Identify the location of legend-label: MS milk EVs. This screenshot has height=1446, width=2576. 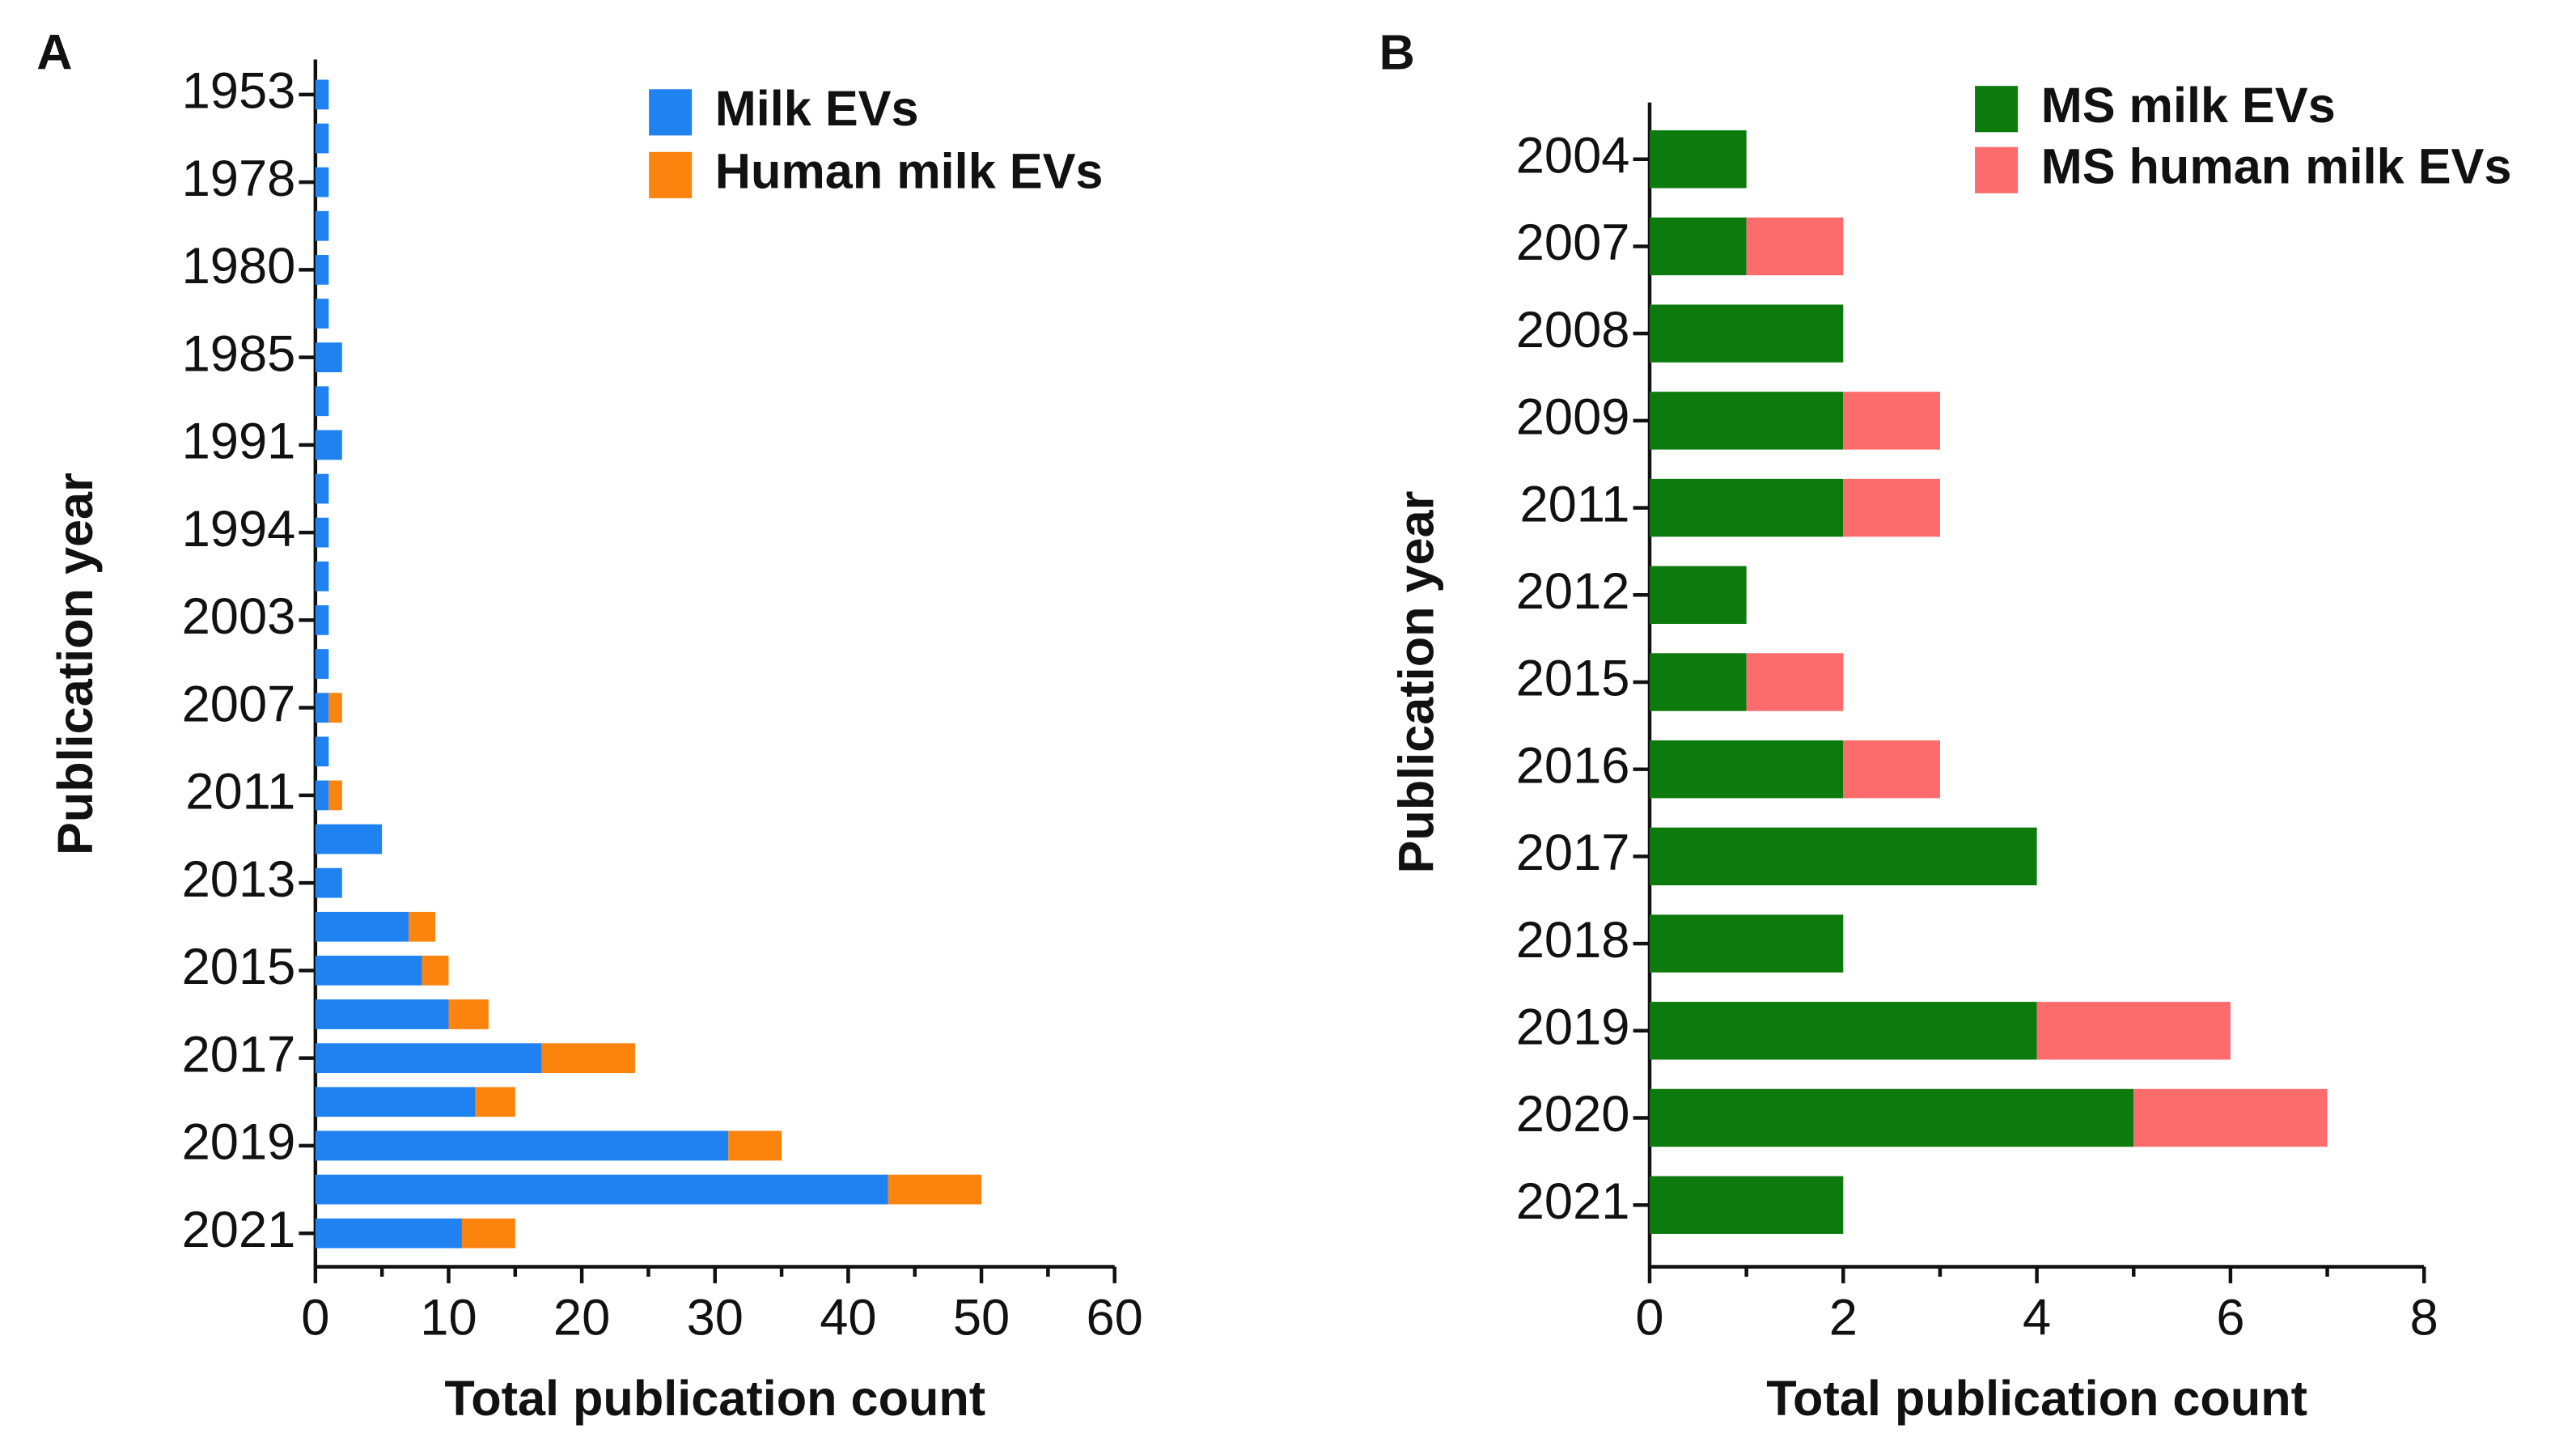
(2188, 106).